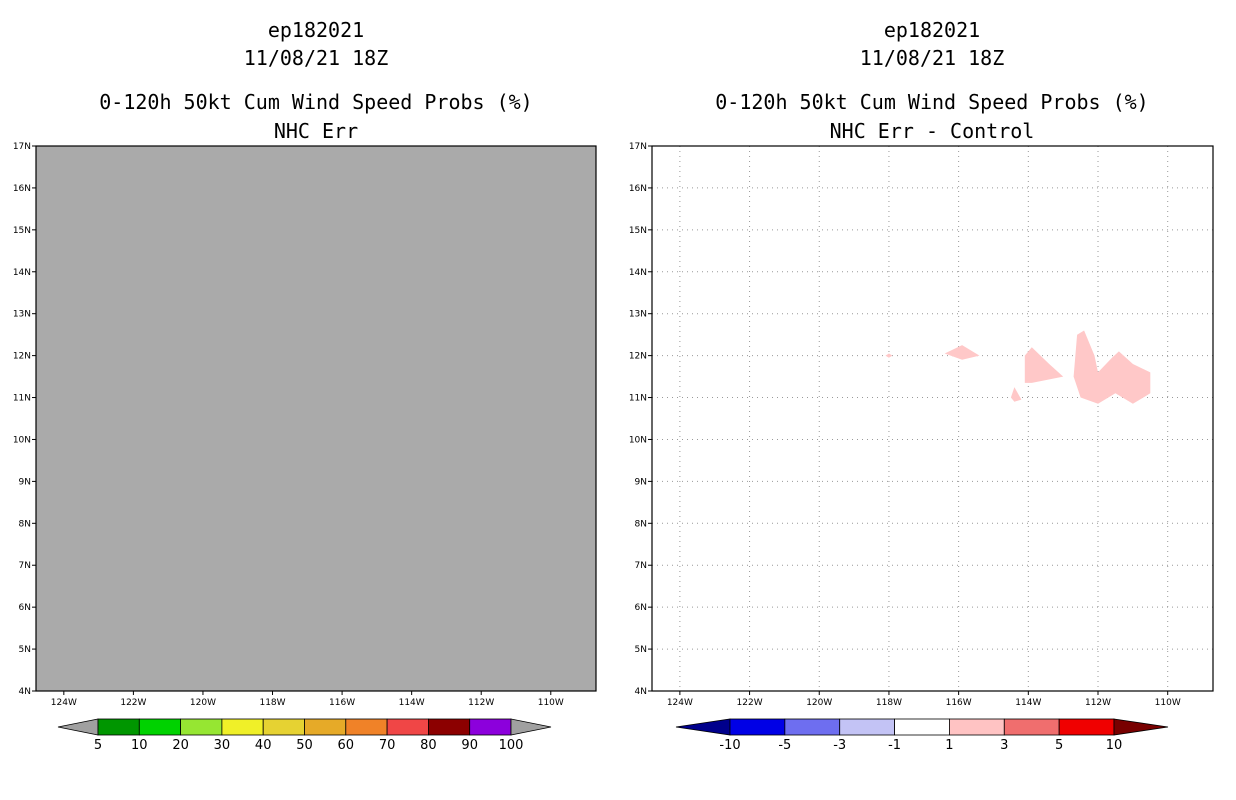 This screenshot has height=800, width=1236. I want to click on left-xtick-label-124W: 124W, so click(64, 703).